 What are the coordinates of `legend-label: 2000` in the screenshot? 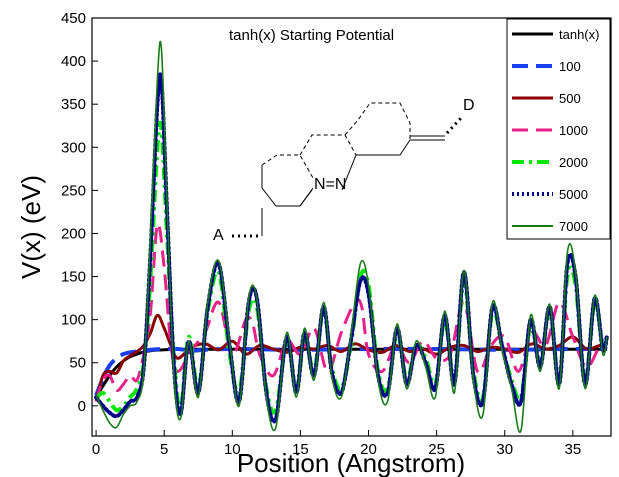 It's located at (573, 162).